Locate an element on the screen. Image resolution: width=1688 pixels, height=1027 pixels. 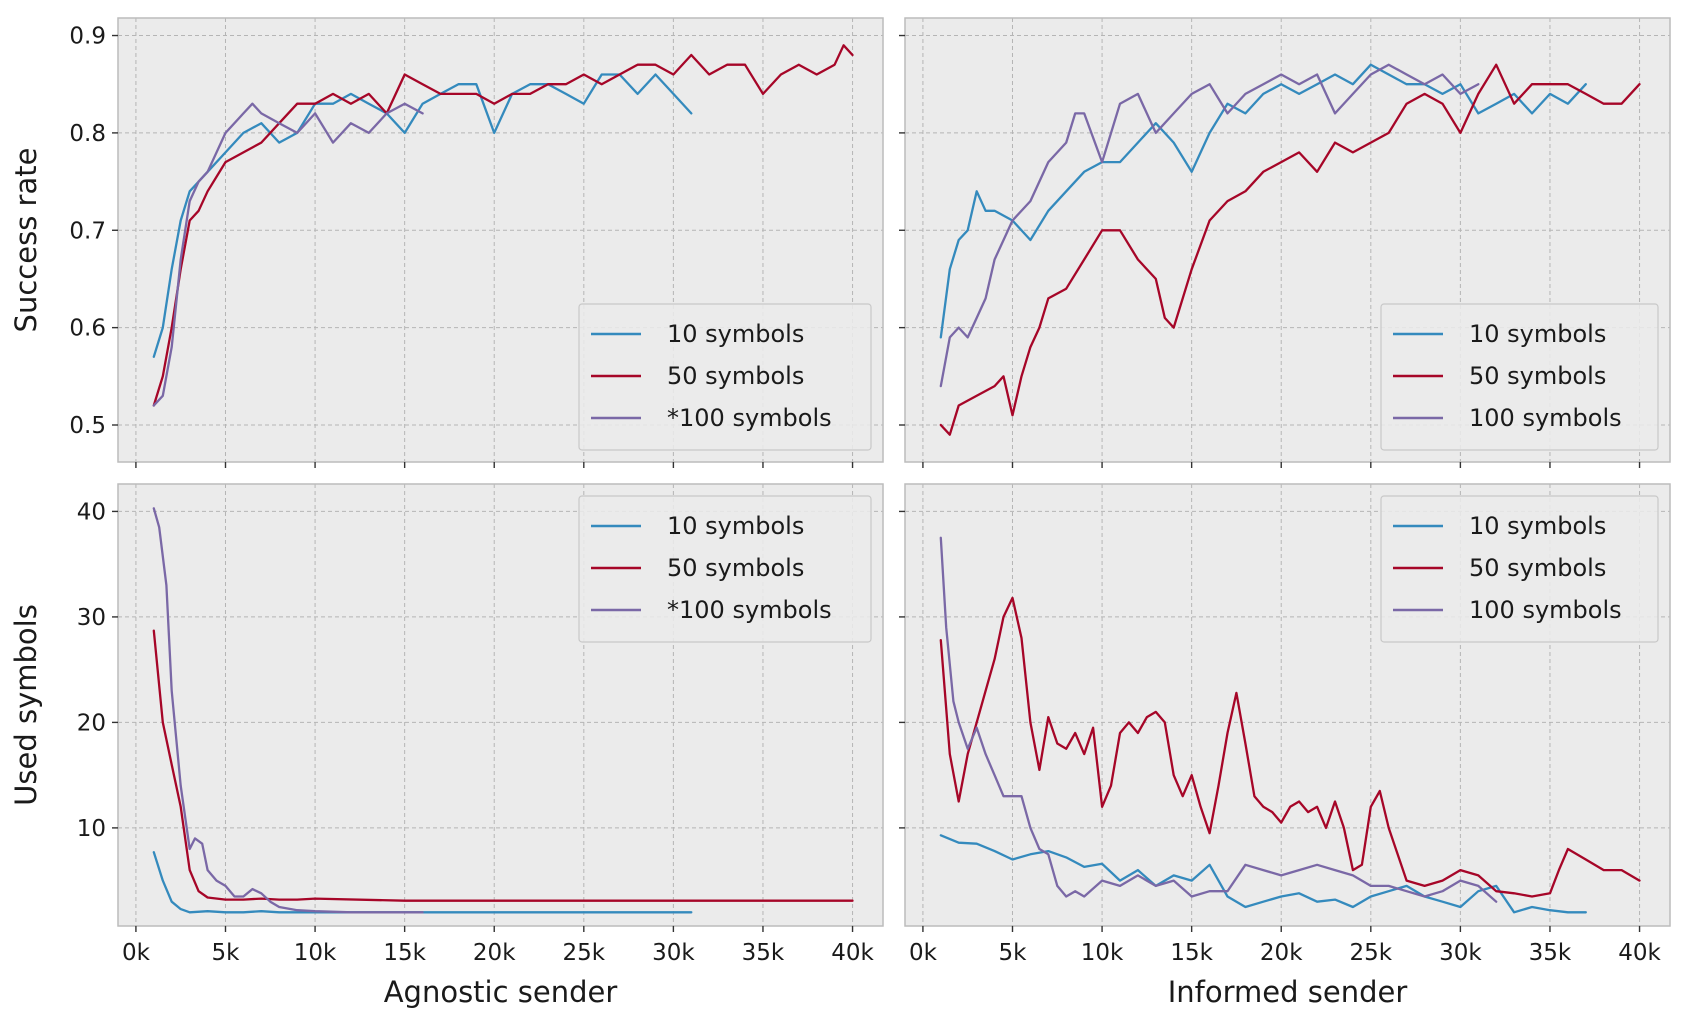
x-axis-label: Informed sender is located at coordinates (1288, 992).